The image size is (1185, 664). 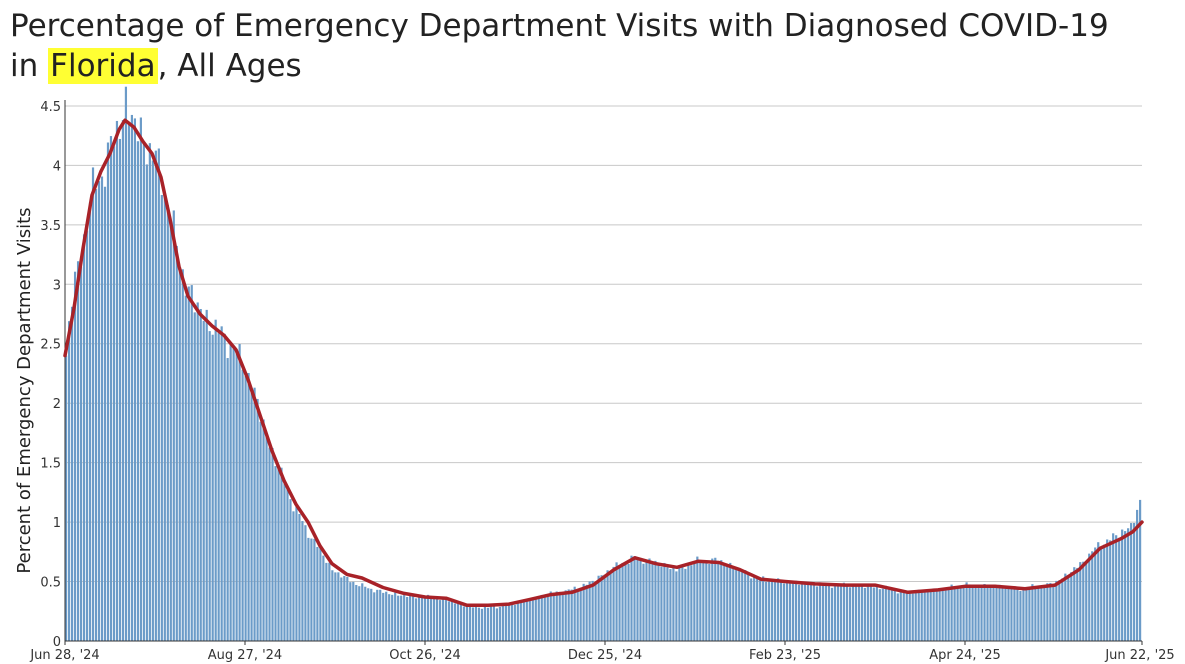 What do you see at coordinates (785, 655) in the screenshot?
I see `x-tick-label: Feb 23, '25` at bounding box center [785, 655].